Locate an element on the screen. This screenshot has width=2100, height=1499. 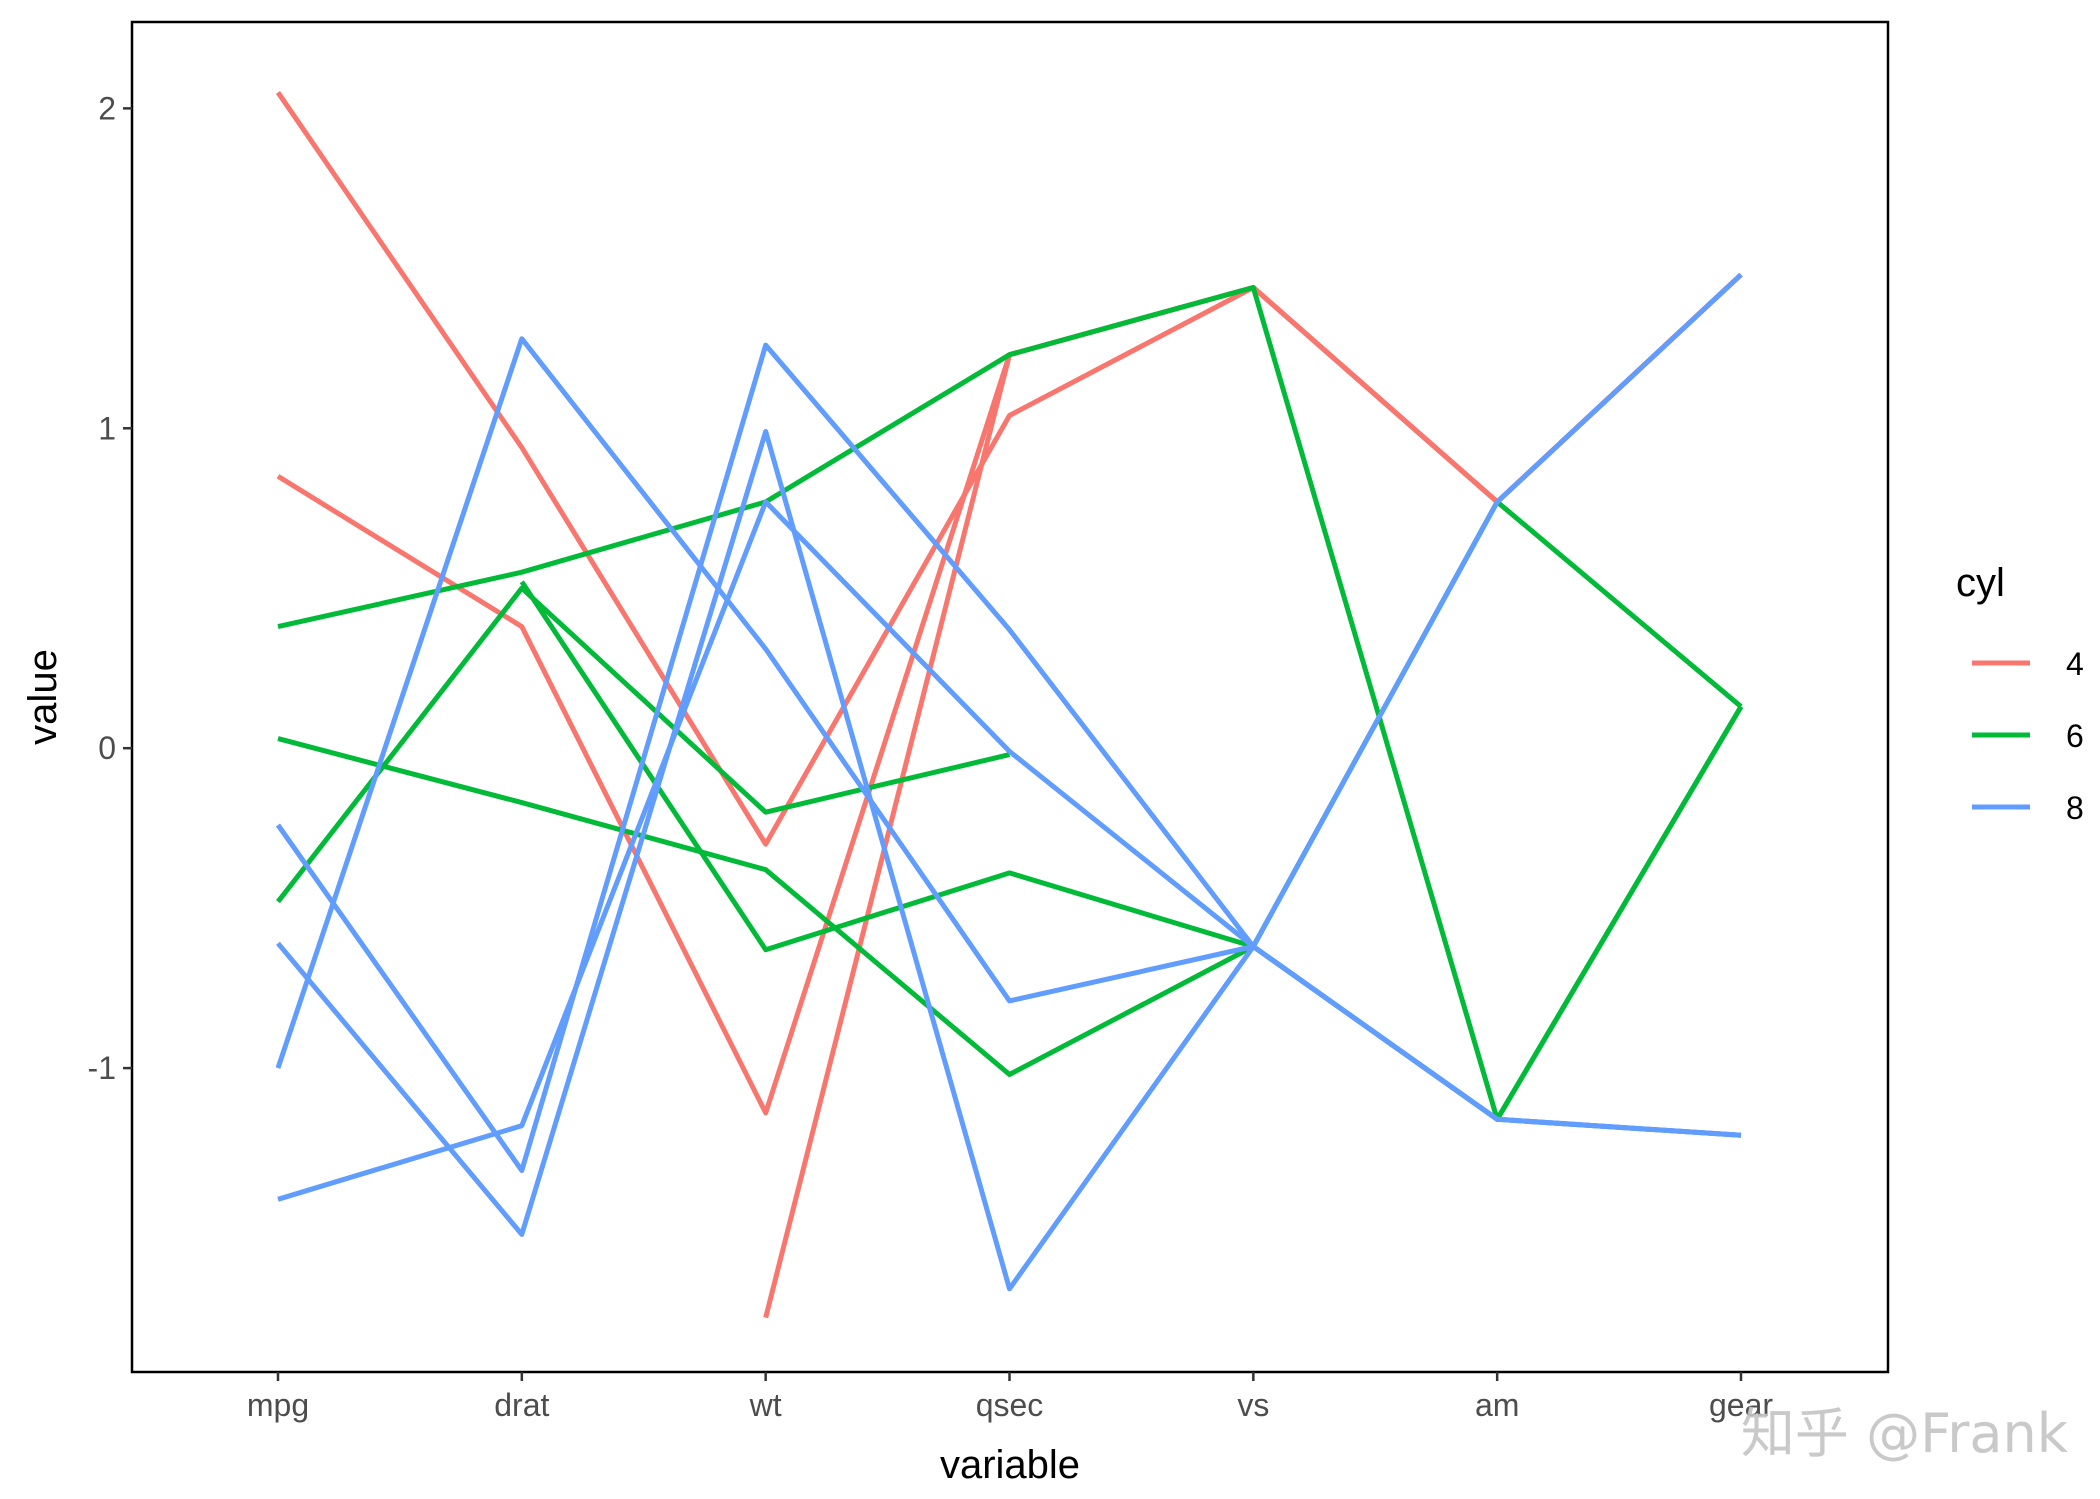
legend-label-6: 6 is located at coordinates (2075, 736).